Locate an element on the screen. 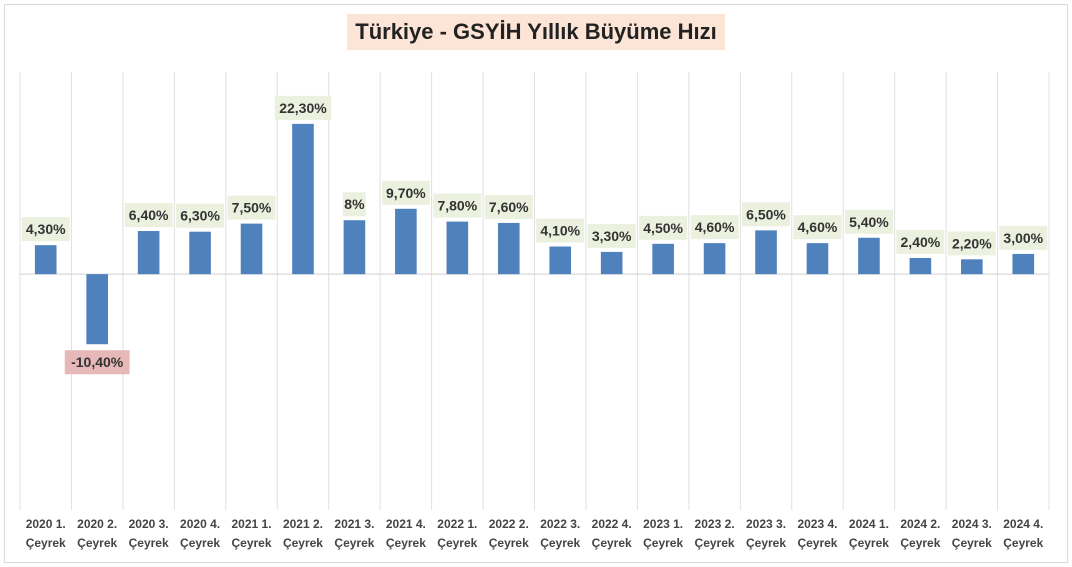 The width and height of the screenshot is (1072, 567). x-tick-label: 2024 1. is located at coordinates (869, 524).